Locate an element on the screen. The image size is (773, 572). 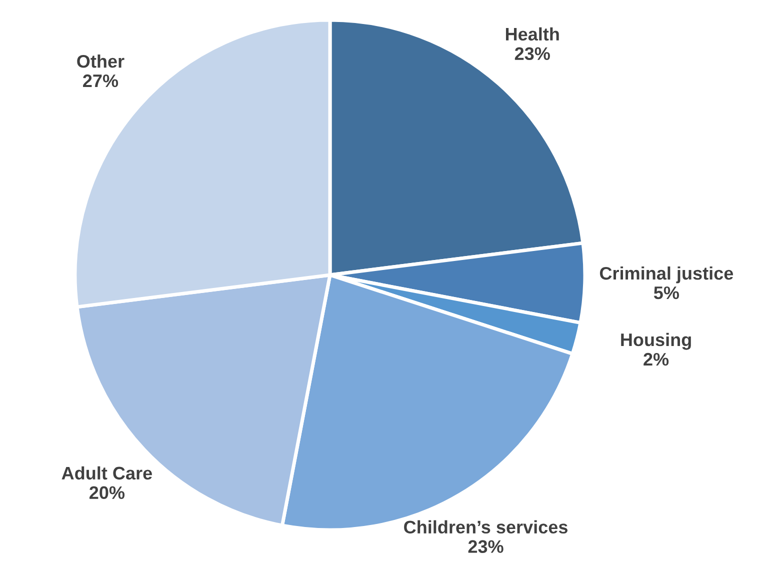
slice-label: Other is located at coordinates (100, 61).